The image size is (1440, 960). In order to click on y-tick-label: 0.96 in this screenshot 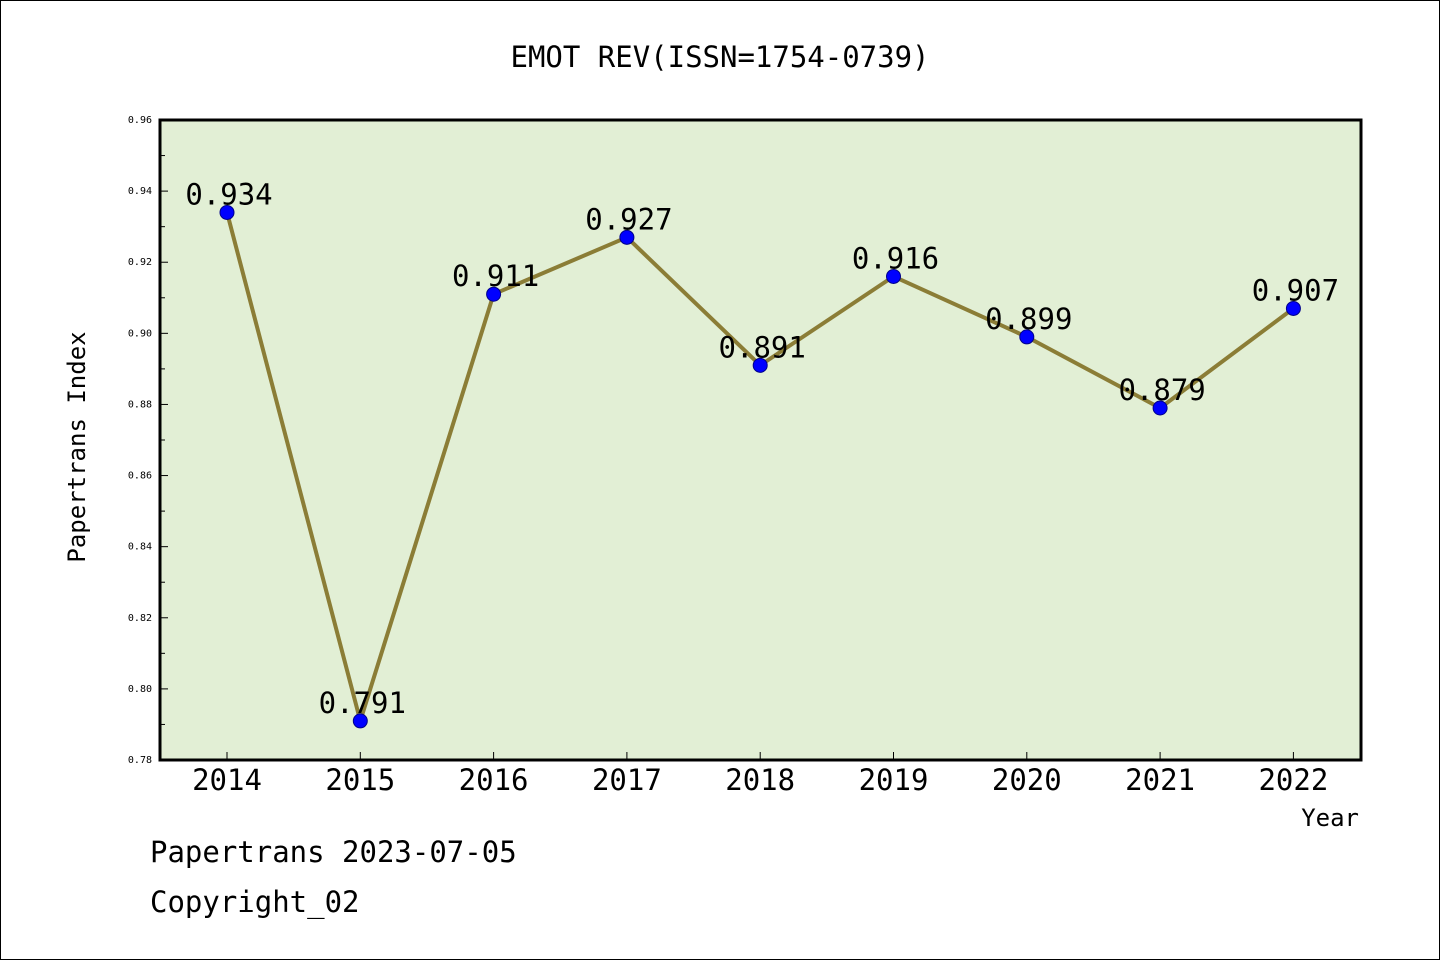, I will do `click(140, 120)`.